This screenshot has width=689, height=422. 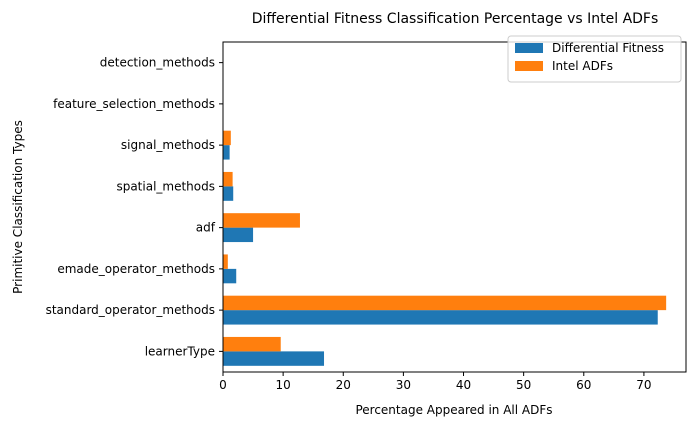 What do you see at coordinates (238, 235) in the screenshot?
I see `bar-differential-fitness-adf` at bounding box center [238, 235].